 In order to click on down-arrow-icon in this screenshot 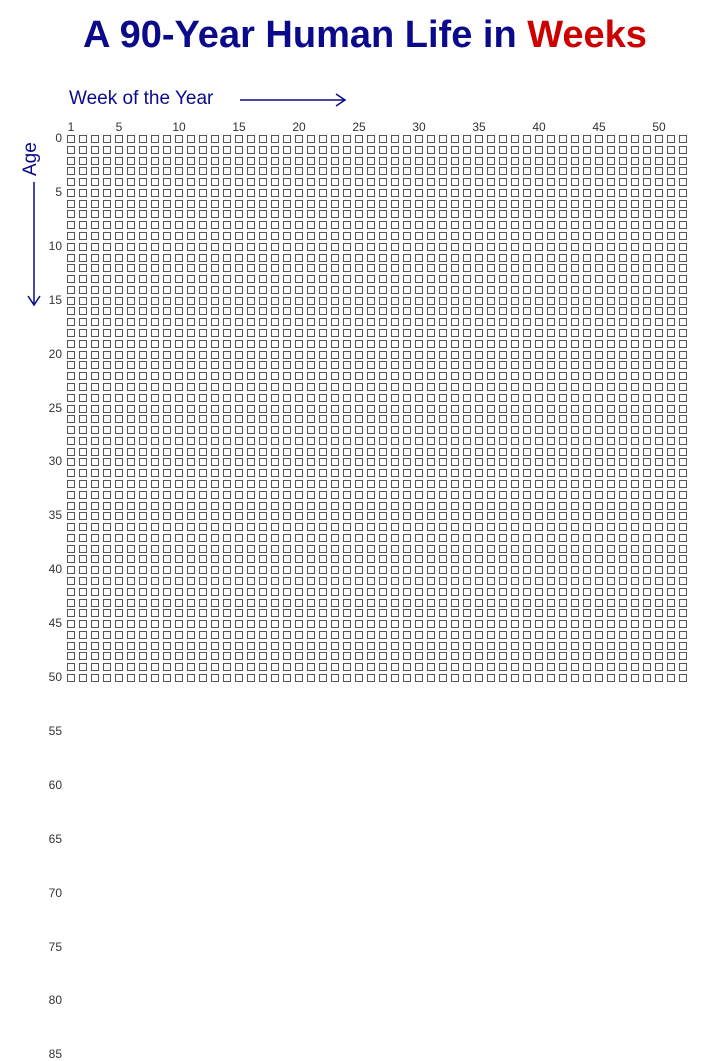, I will do `click(34, 244)`.